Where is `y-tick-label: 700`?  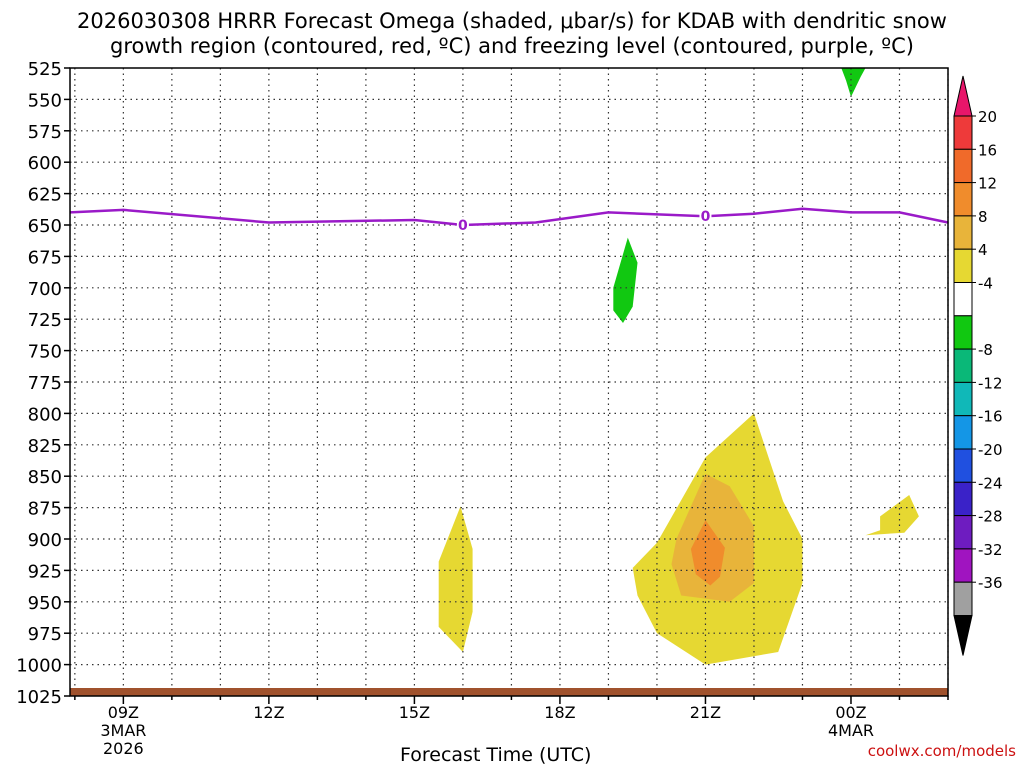
y-tick-label: 700 is located at coordinates (45, 289).